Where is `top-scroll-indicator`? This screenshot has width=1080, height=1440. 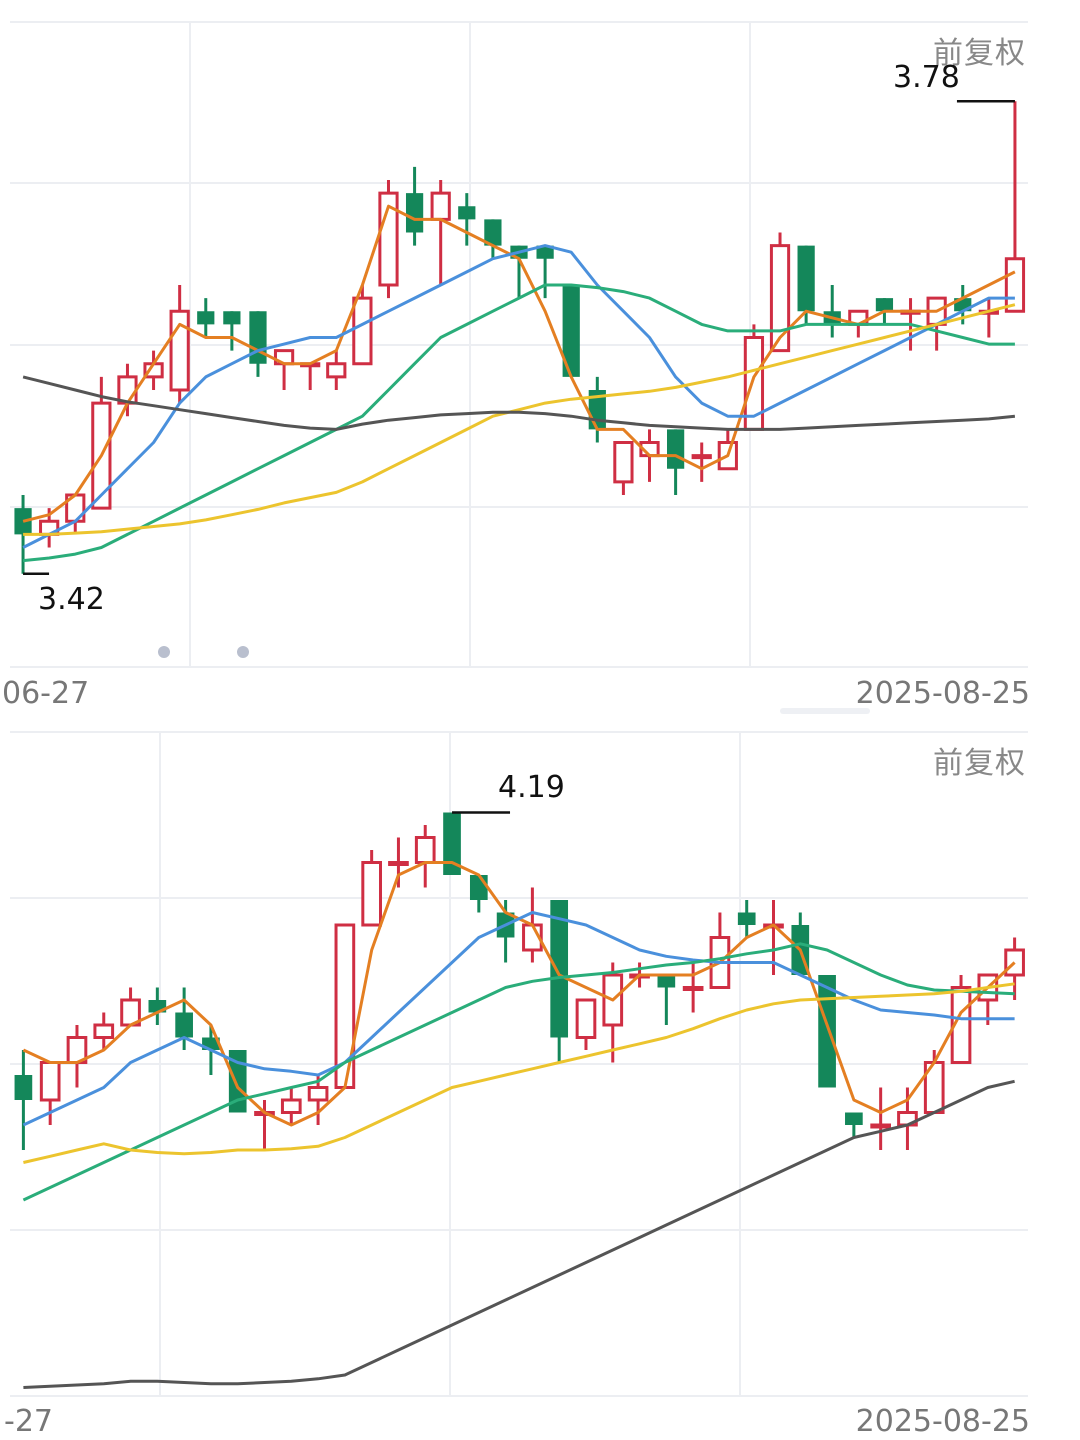
top-scroll-indicator is located at coordinates (825, 711).